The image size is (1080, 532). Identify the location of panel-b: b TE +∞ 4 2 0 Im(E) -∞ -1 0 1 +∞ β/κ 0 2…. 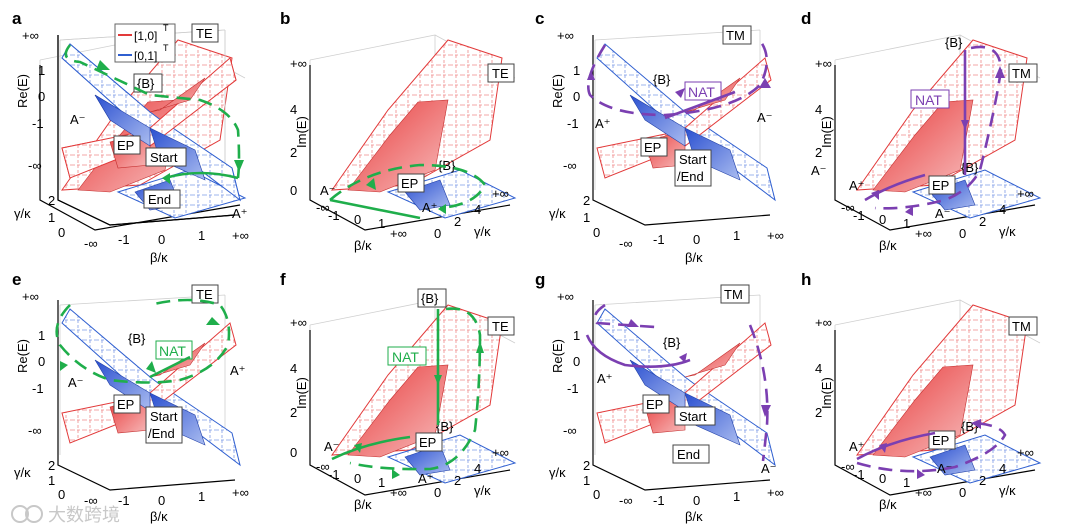
(398, 131).